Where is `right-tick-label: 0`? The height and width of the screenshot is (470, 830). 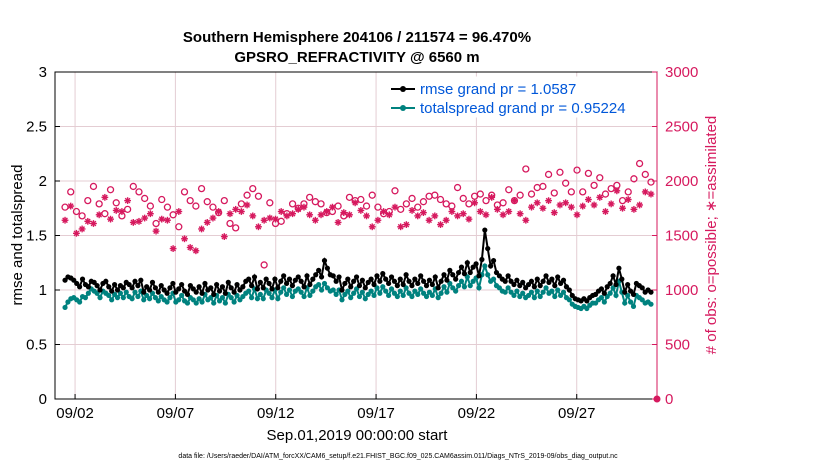 right-tick-label: 0 is located at coordinates (669, 399).